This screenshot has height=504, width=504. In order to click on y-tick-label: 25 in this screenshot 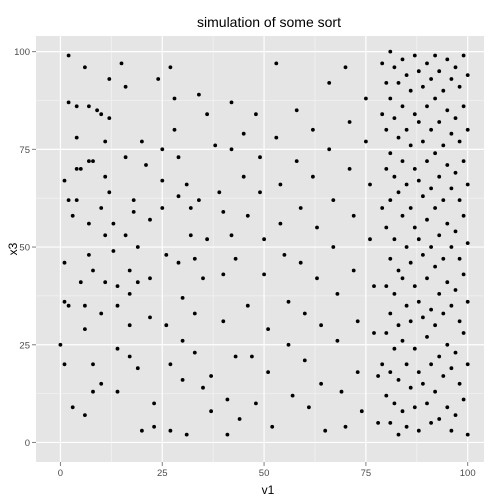, I will do `click(24, 345)`.